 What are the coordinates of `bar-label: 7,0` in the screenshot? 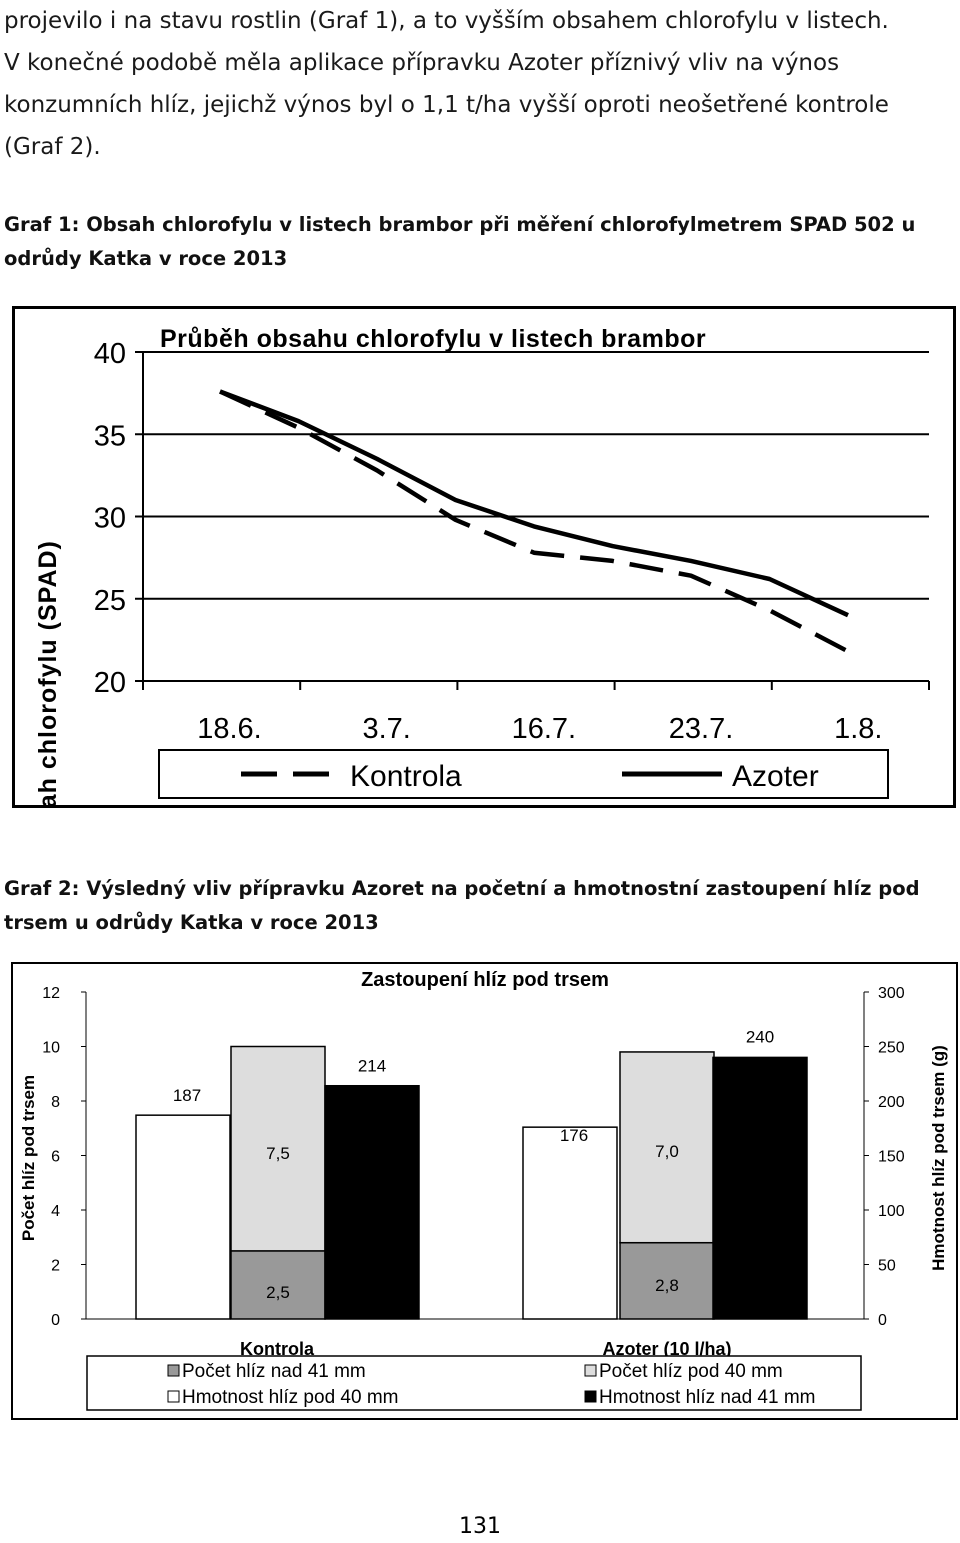 It's located at (667, 1151).